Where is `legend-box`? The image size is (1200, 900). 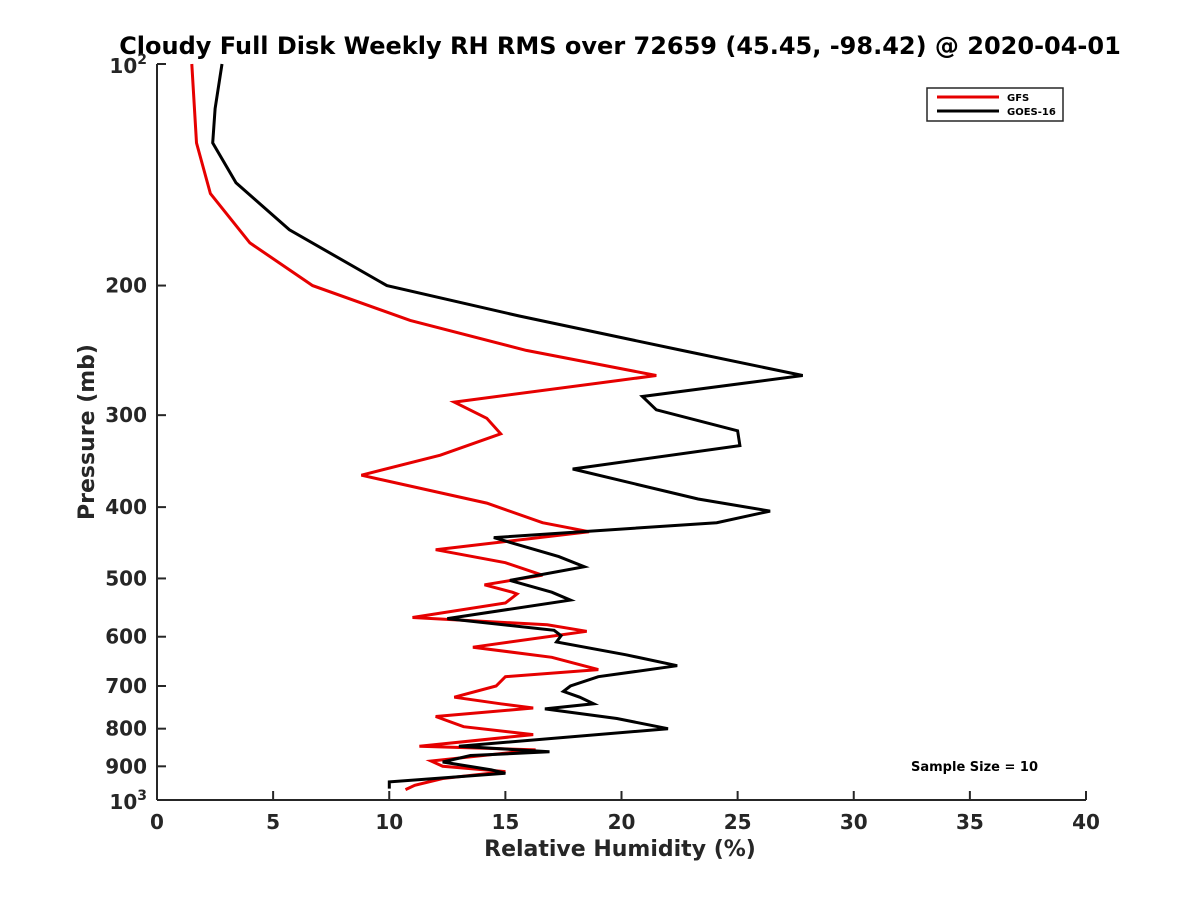 legend-box is located at coordinates (995, 104).